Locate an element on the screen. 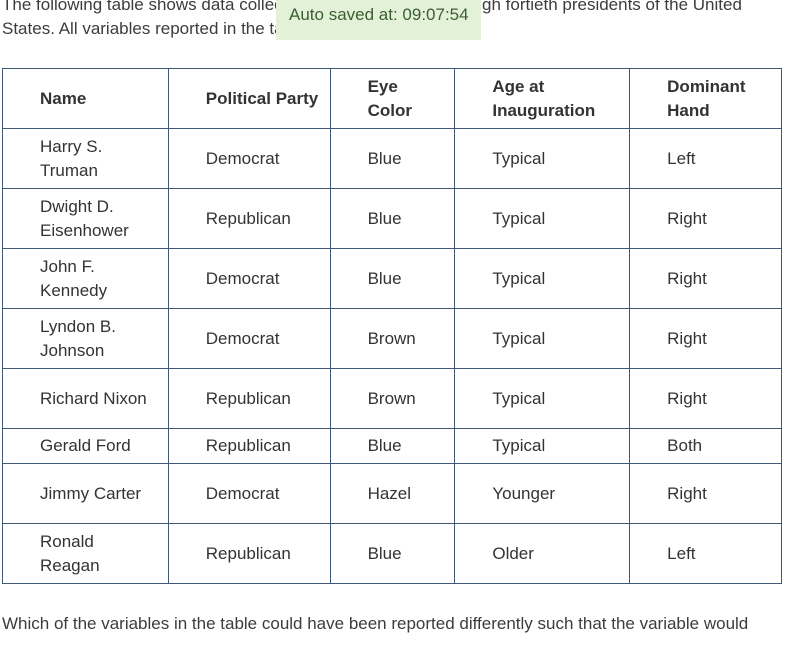 The image size is (796, 648). cell-age: Older is located at coordinates (542, 553).